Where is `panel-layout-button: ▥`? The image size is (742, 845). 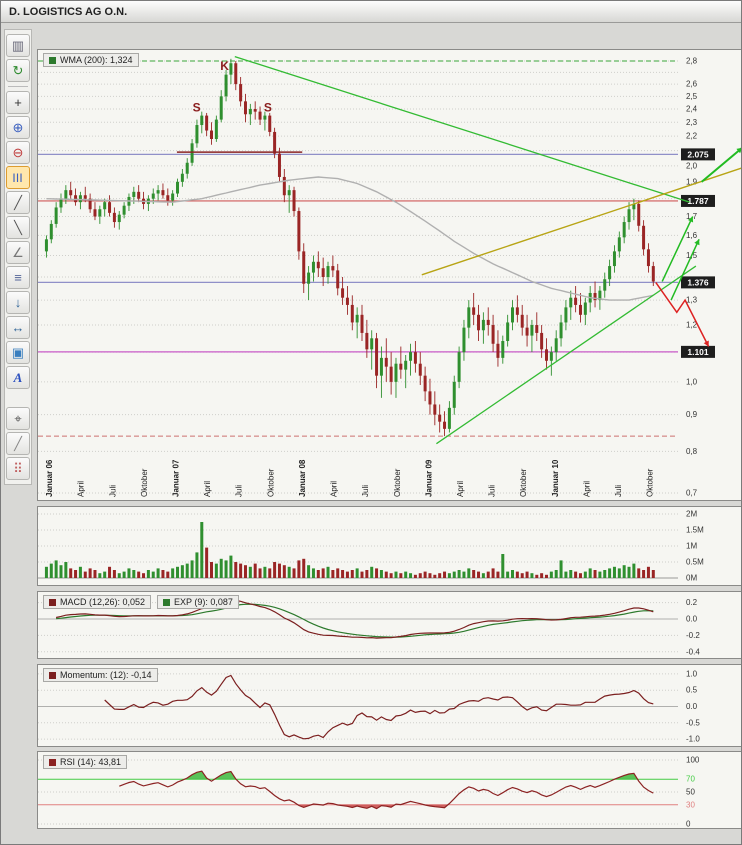
panel-layout-button: ▥ is located at coordinates (18, 45).